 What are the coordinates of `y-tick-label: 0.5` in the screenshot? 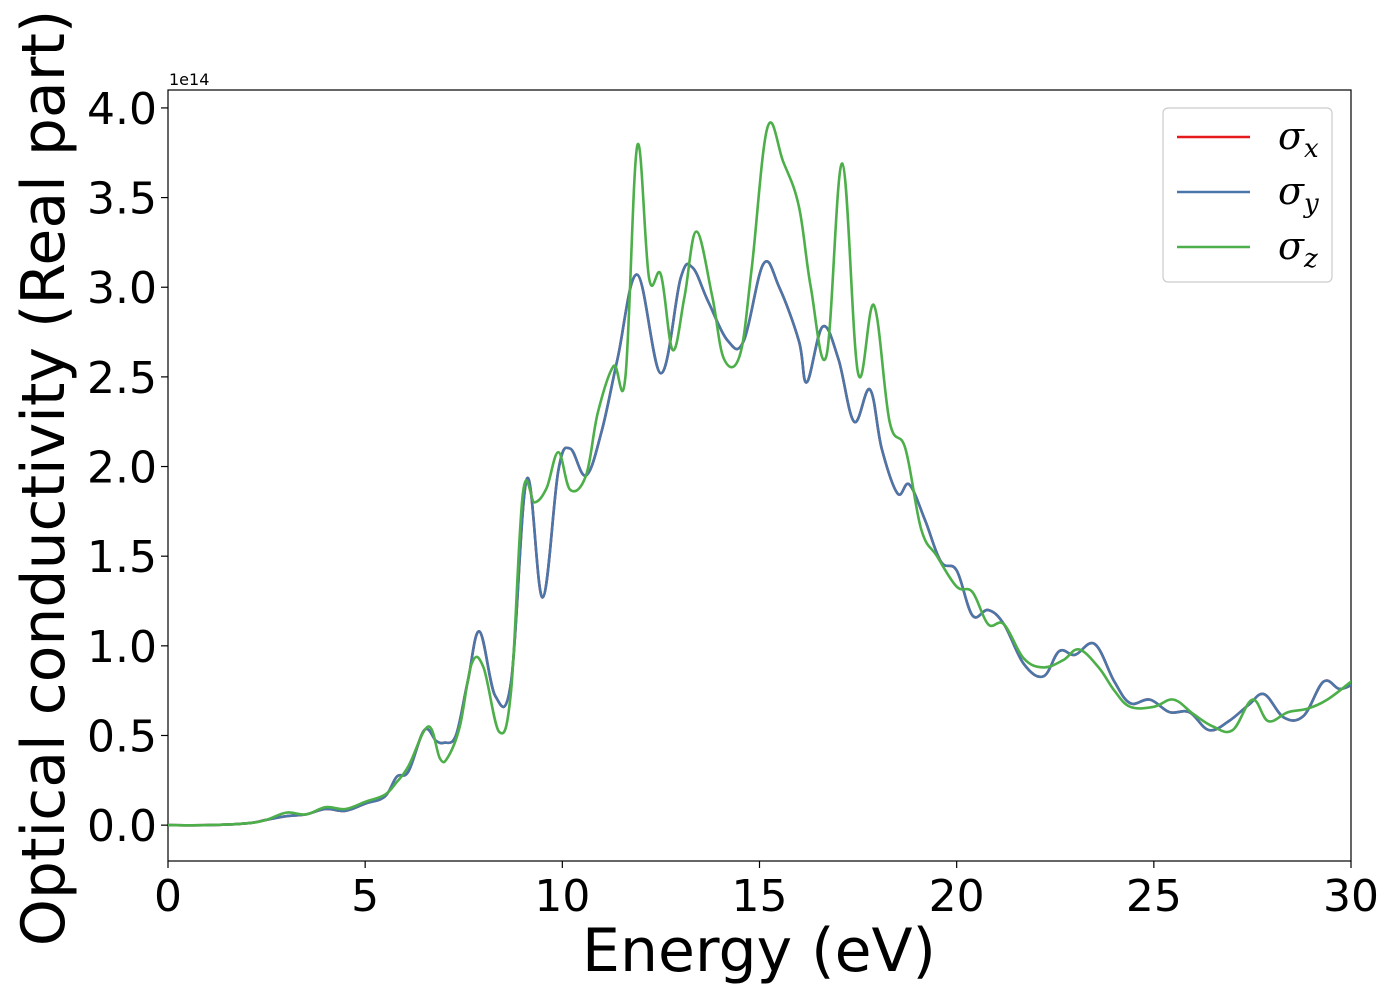 It's located at (122, 736).